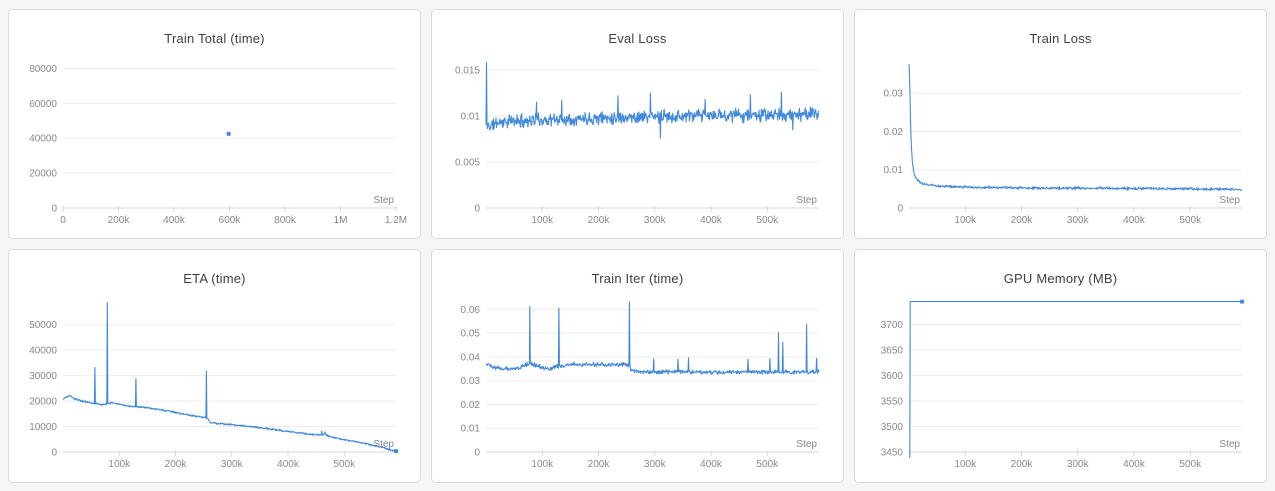 Image resolution: width=1275 pixels, height=491 pixels. What do you see at coordinates (637, 142) in the screenshot?
I see `eval-loss-chart: 0 0.005 0.01 0.015 100k 200k 300k 400k 500k Step` at bounding box center [637, 142].